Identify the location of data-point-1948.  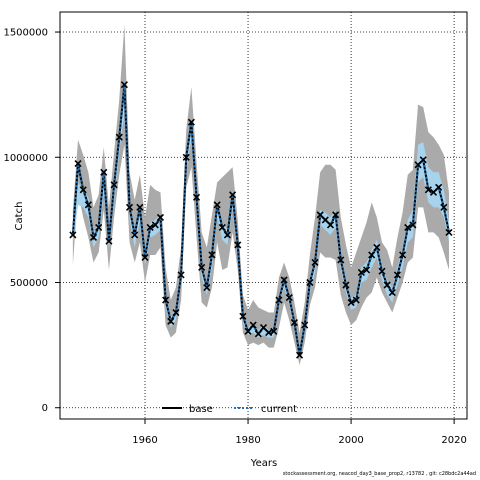
(83, 190).